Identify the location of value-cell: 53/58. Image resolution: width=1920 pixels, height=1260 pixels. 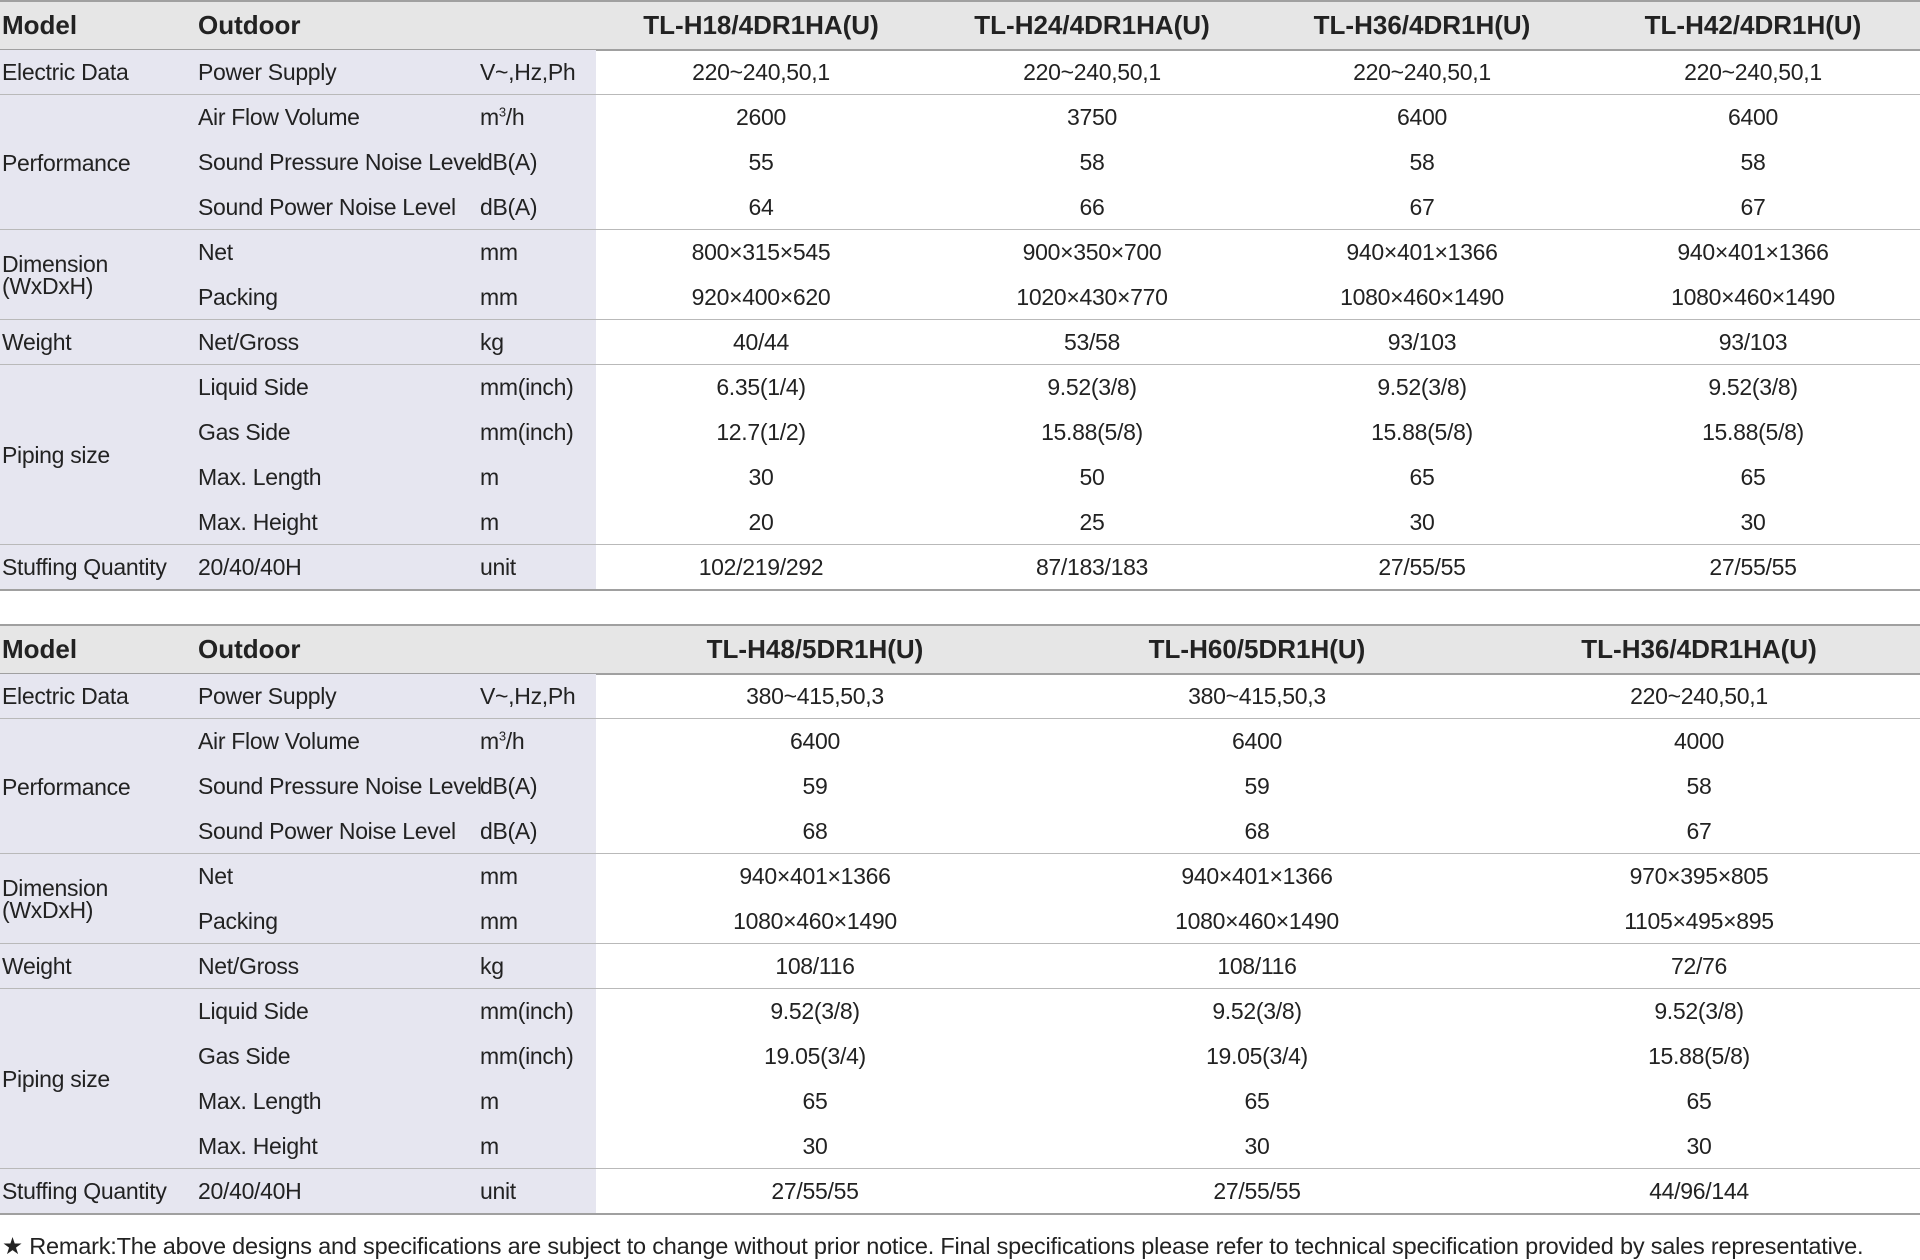
(1092, 342).